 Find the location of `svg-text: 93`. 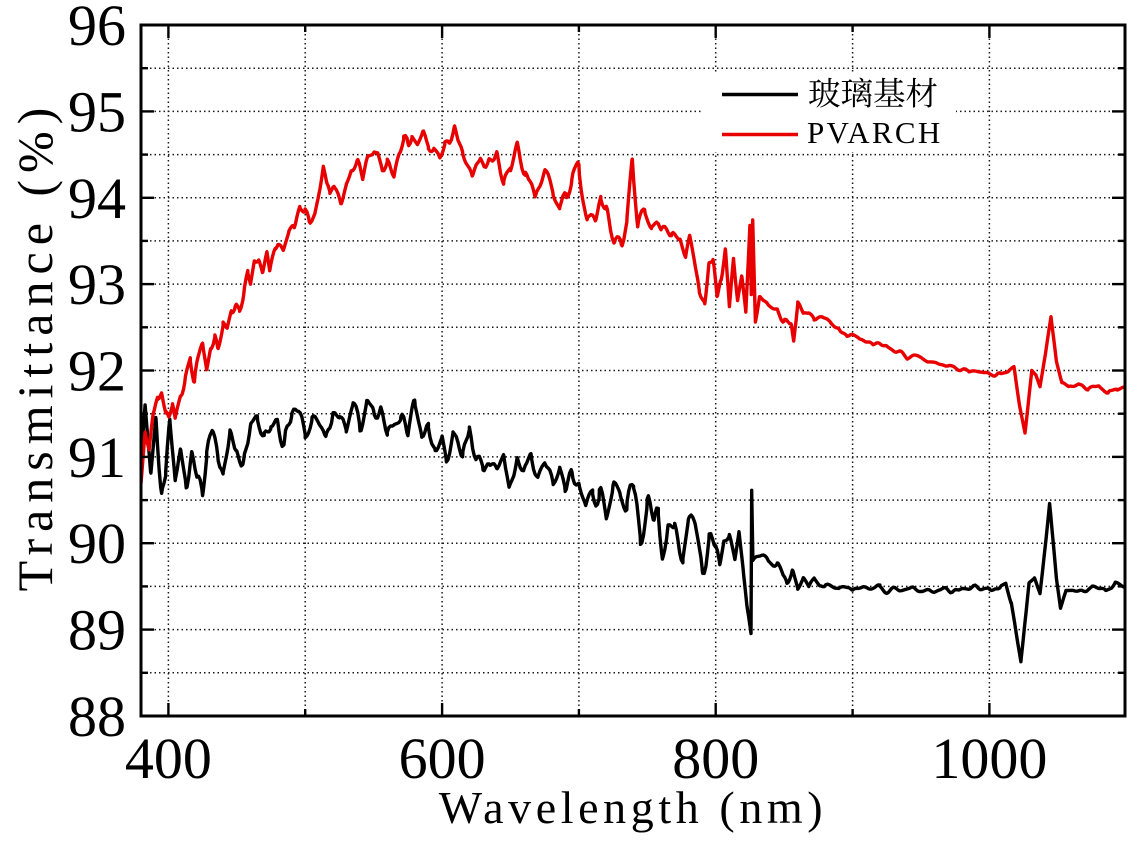

svg-text: 93 is located at coordinates (97, 284).